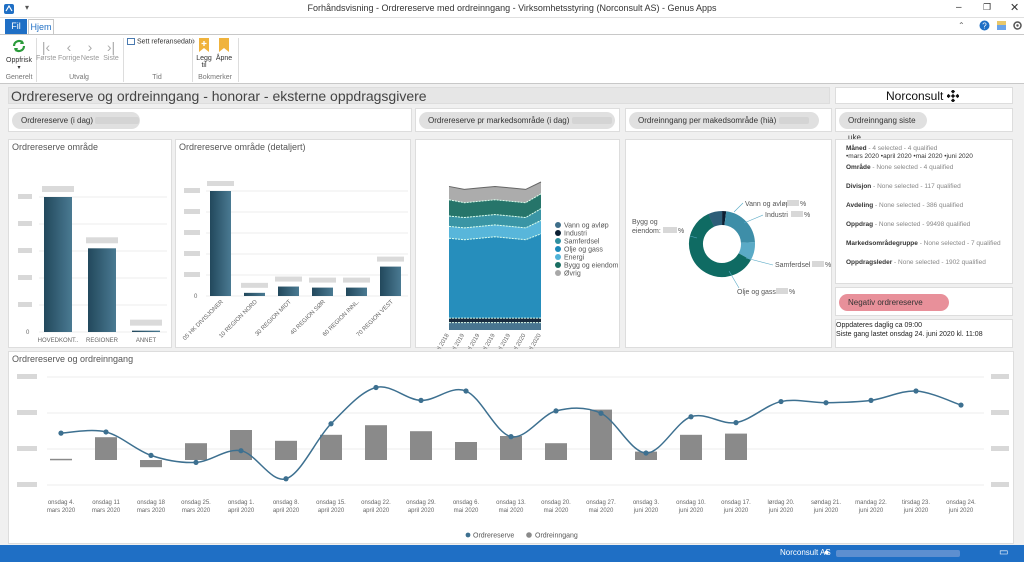  What do you see at coordinates (512, 553) in the screenshot?
I see `status-bar: Norconsult AS ● ▭` at bounding box center [512, 553].